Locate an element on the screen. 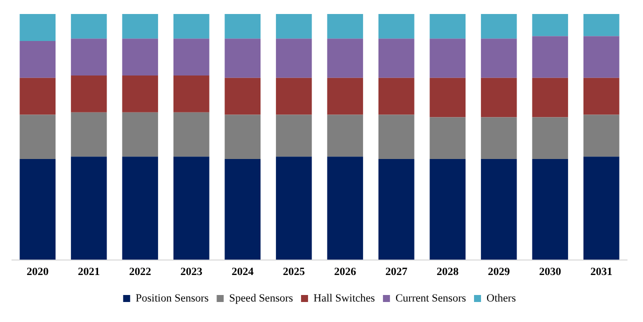 The width and height of the screenshot is (643, 322). legend-label: Hall Switches is located at coordinates (344, 298).